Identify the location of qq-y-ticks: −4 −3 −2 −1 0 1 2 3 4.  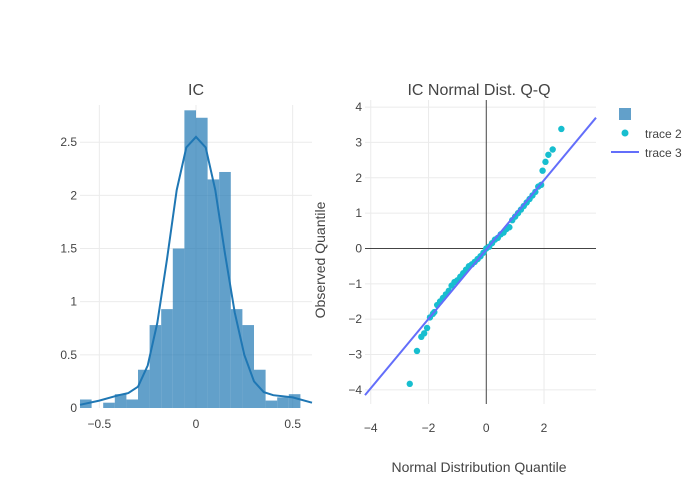
(355, 248).